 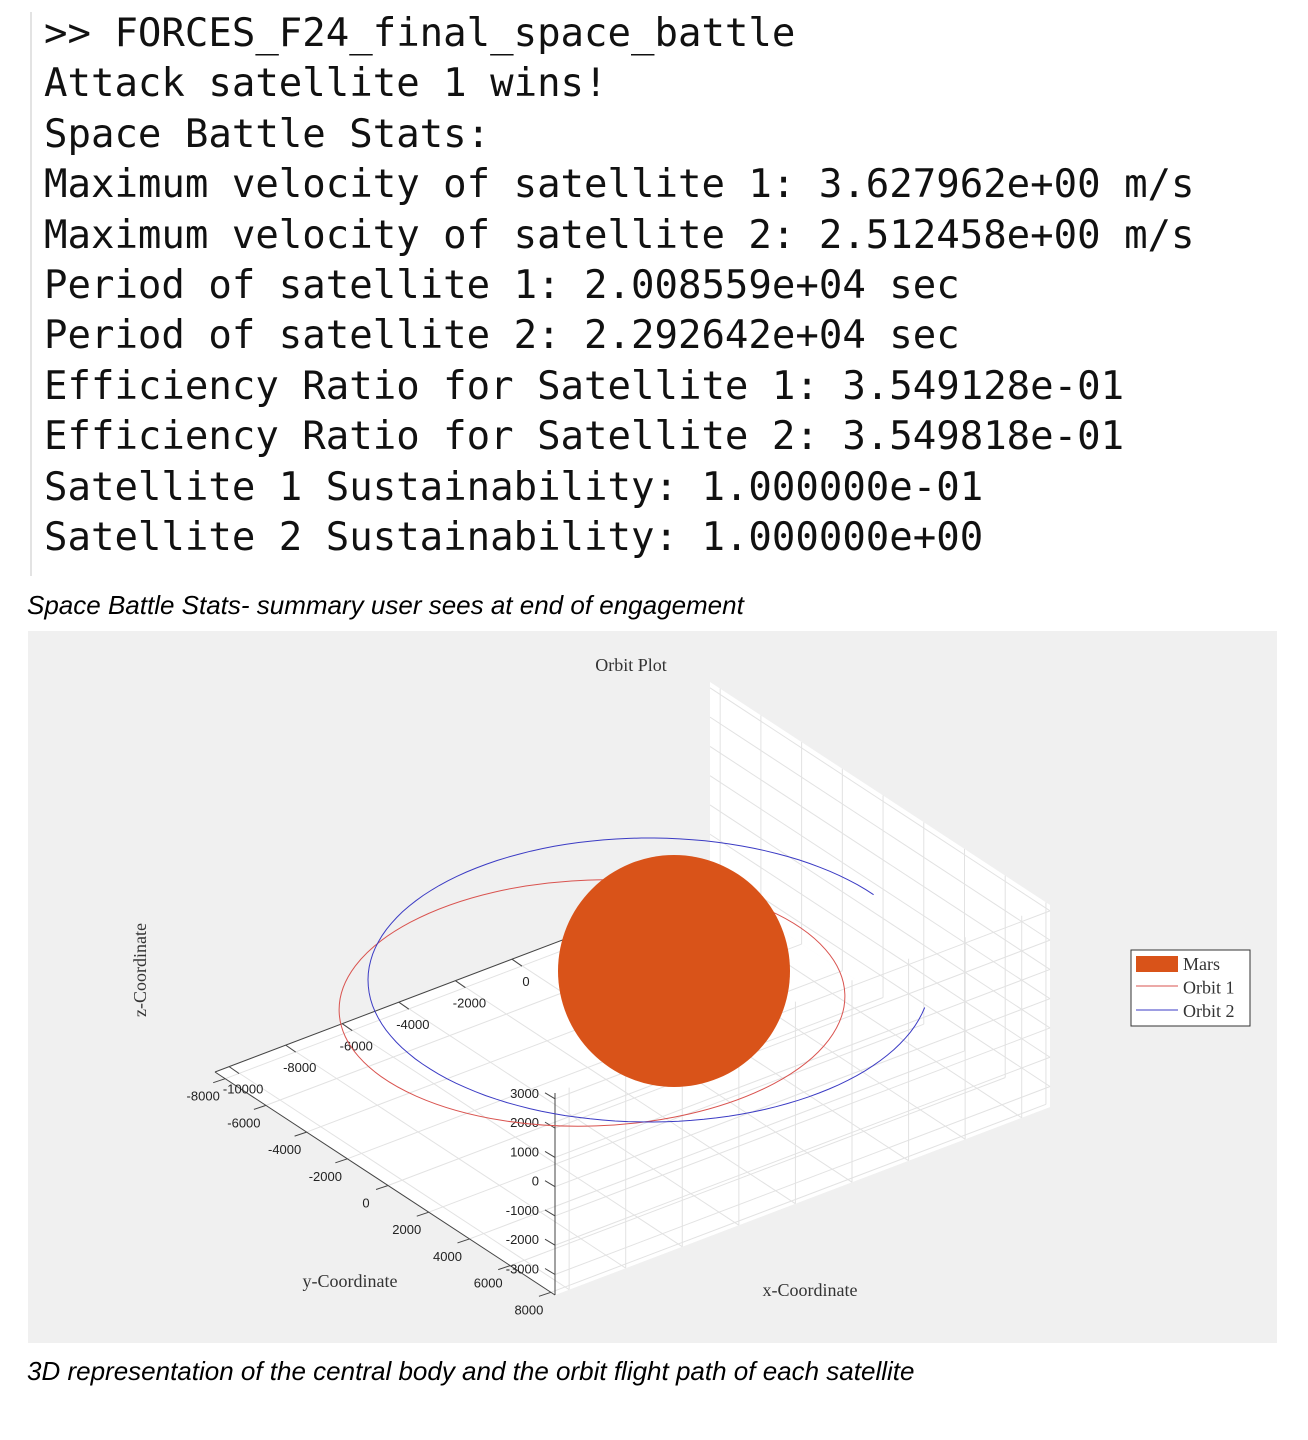 What do you see at coordinates (525, 981) in the screenshot?
I see `x-tick-label: 0` at bounding box center [525, 981].